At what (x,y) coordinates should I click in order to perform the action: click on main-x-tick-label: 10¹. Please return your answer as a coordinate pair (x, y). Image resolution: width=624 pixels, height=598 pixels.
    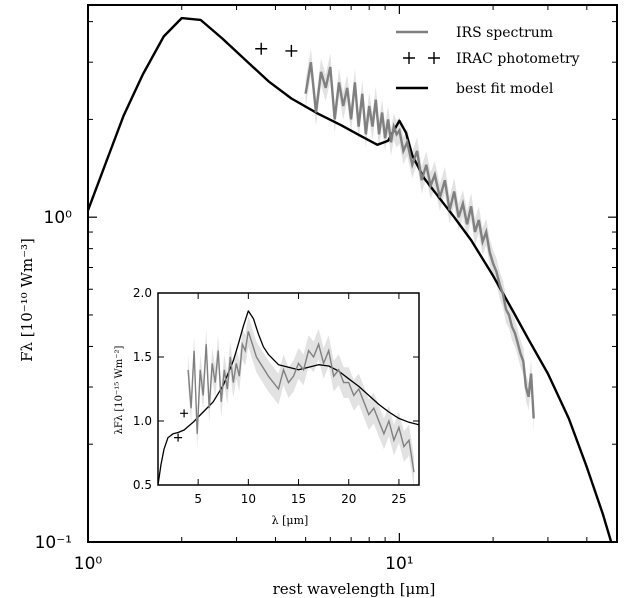
    Looking at the image, I should click on (399, 564).